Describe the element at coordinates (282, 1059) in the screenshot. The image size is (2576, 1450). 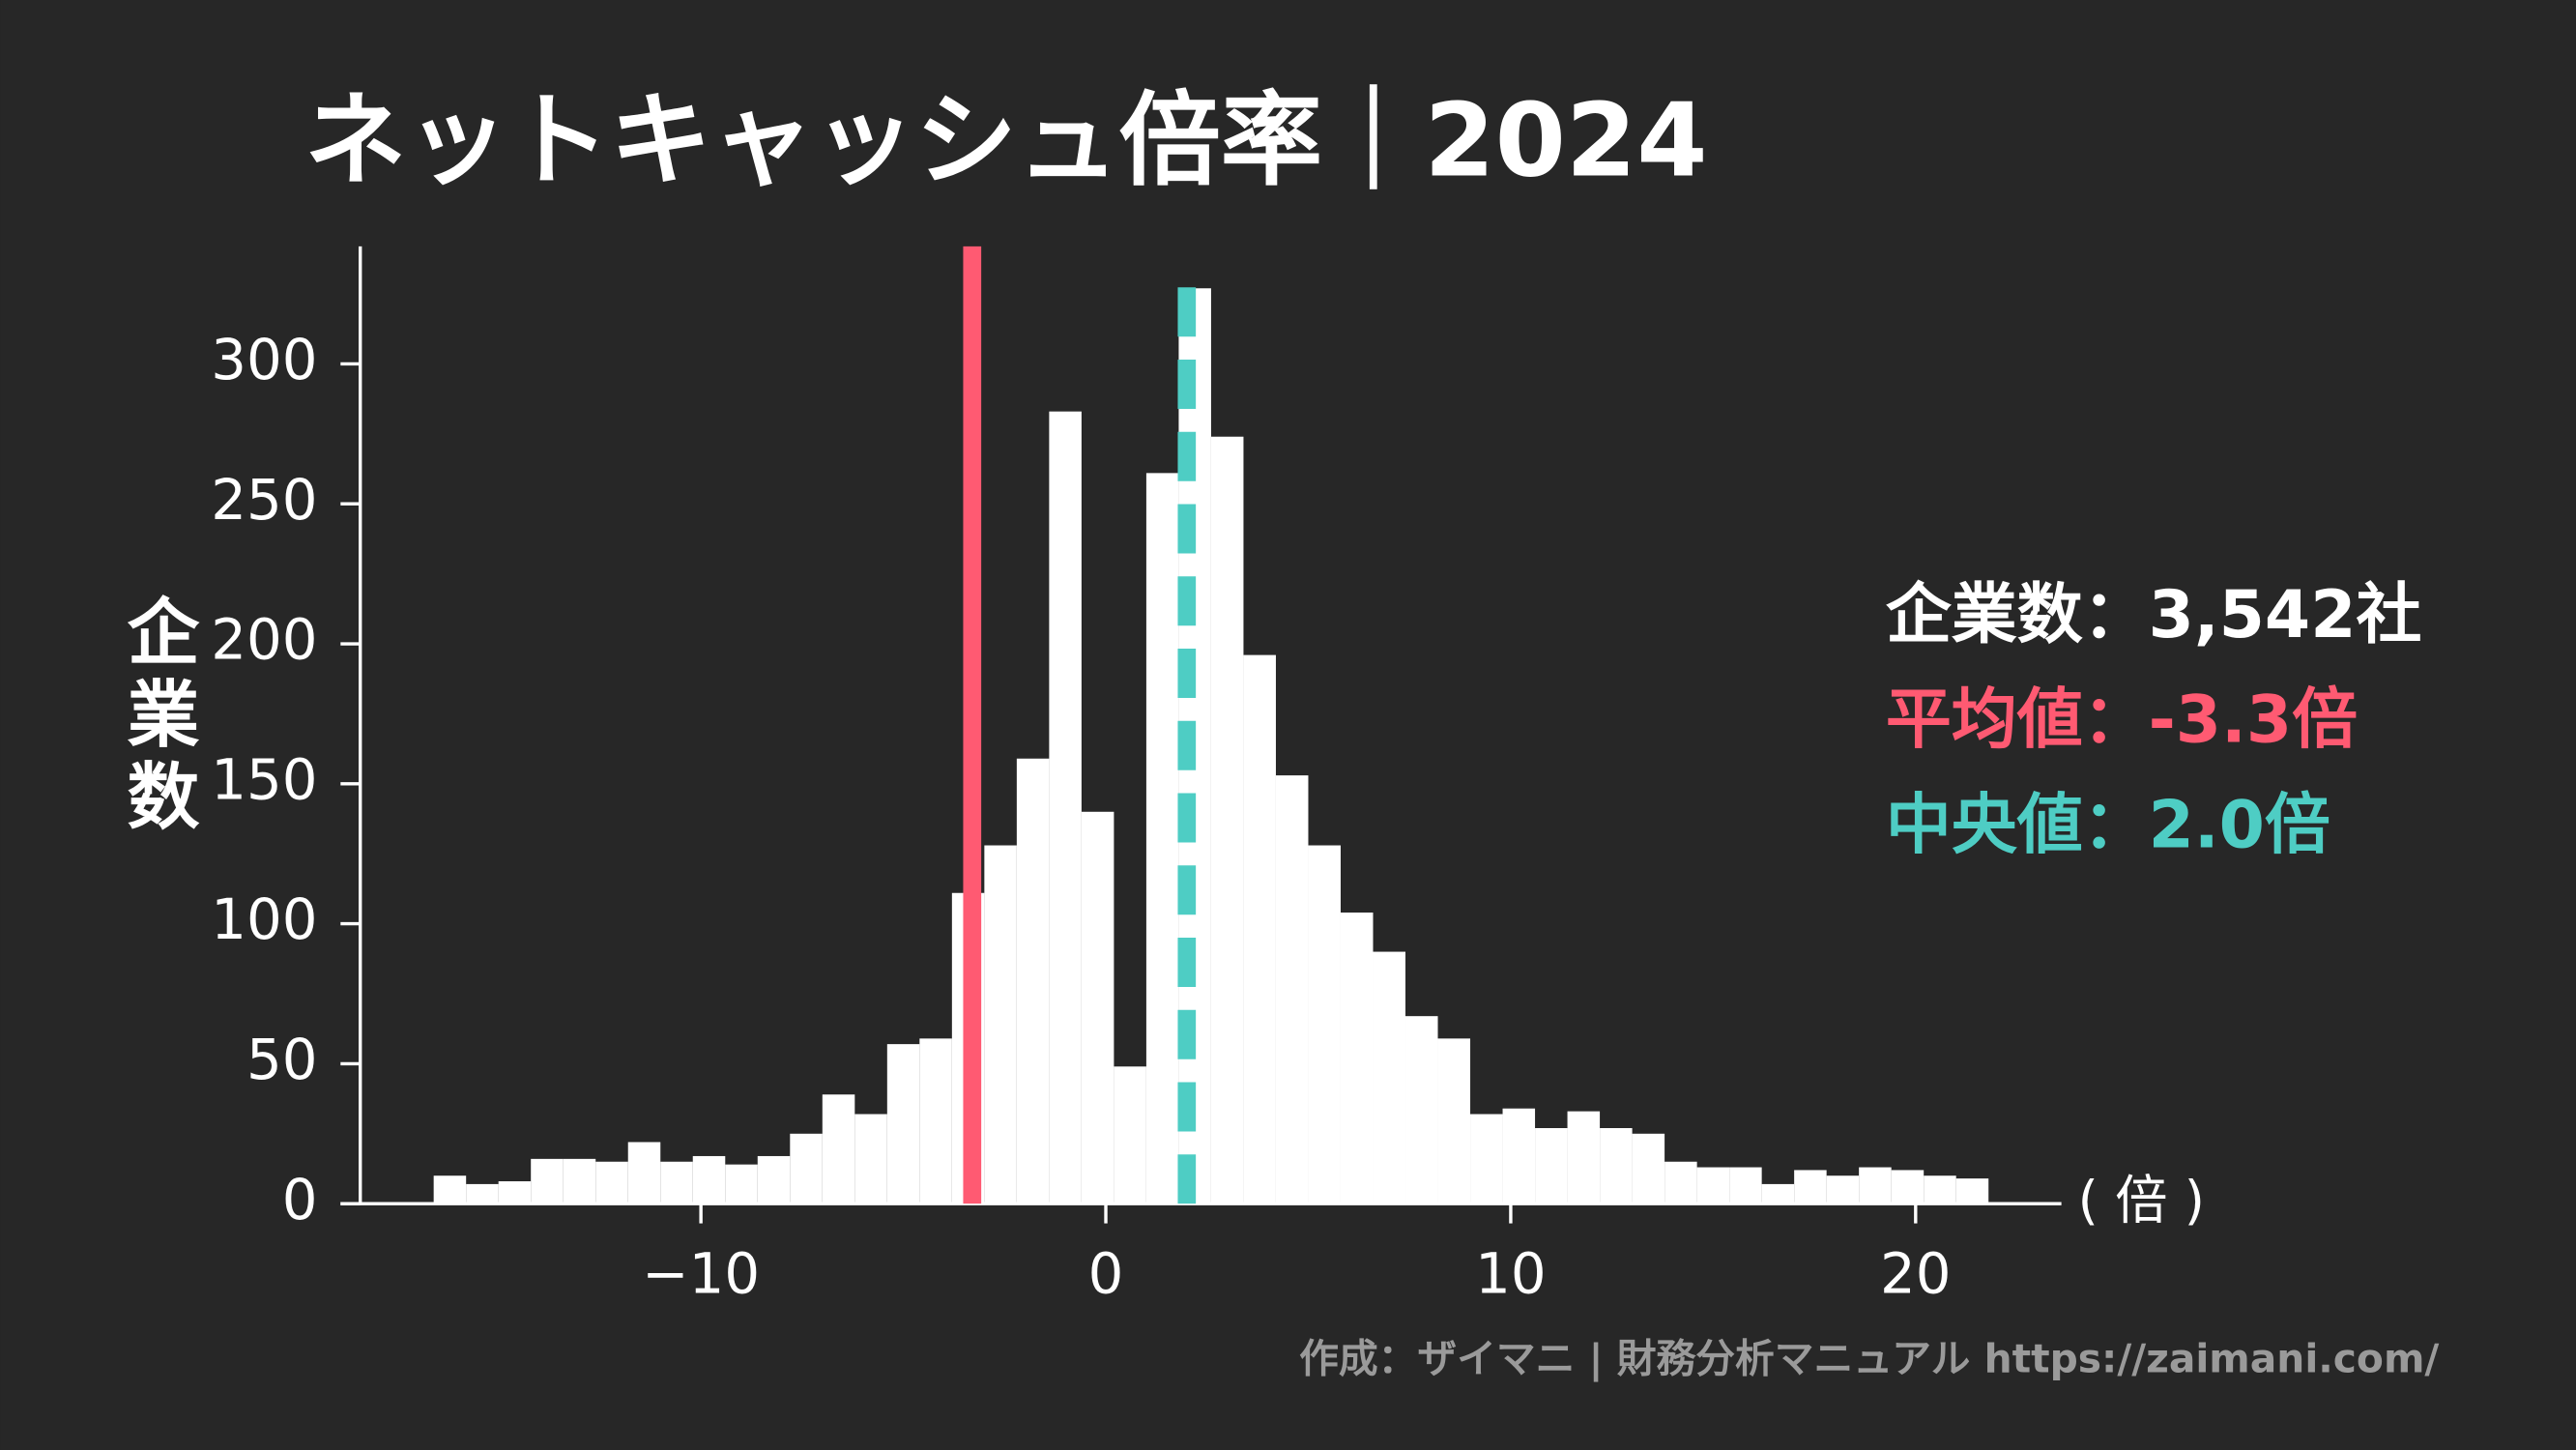
I see `y-tick-label: 50` at that location.